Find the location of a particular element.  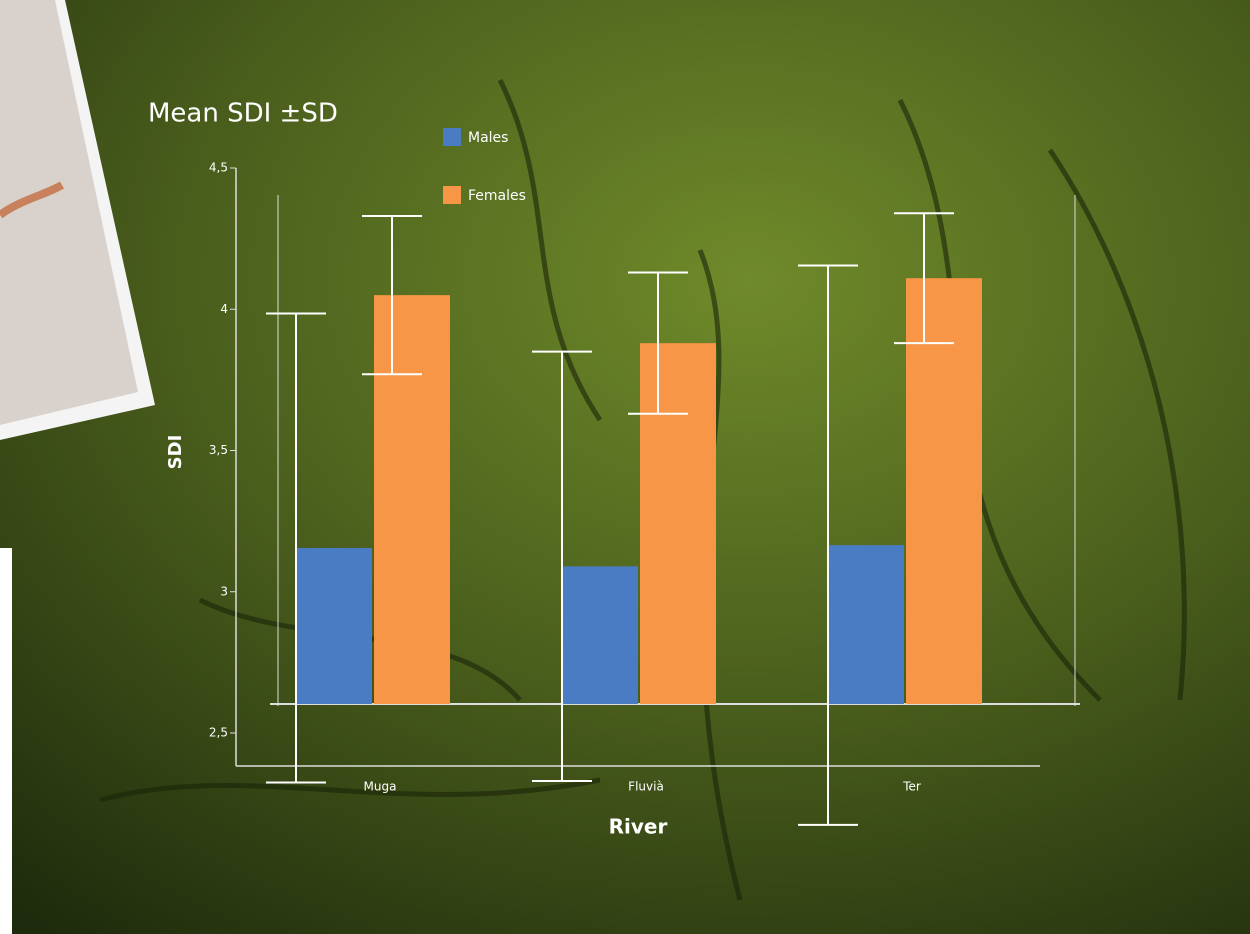

y-tick-label: 3 is located at coordinates (224, 591).